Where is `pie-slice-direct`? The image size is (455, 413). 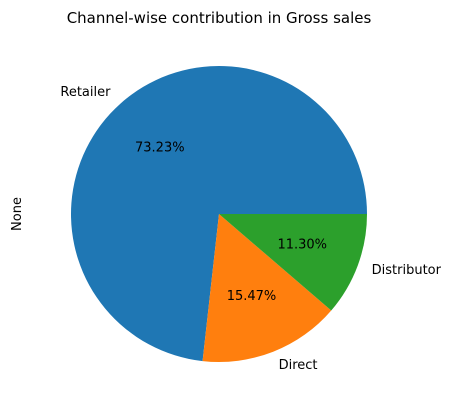
pie-slice-direct is located at coordinates (267, 288).